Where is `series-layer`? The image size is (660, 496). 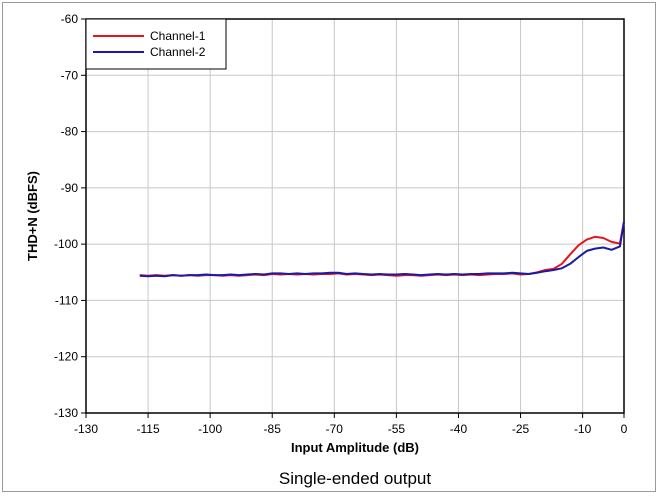
series-layer is located at coordinates (382, 249).